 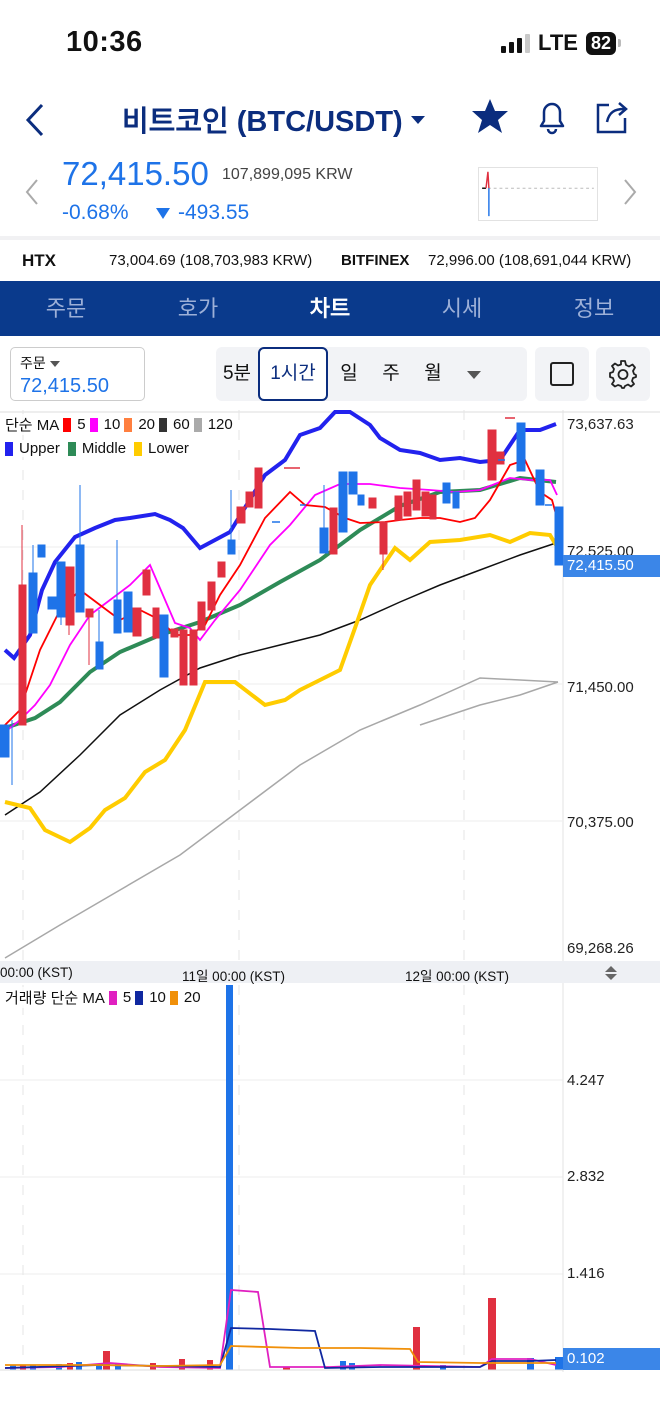 I want to click on period-more-button, so click(x=474, y=374).